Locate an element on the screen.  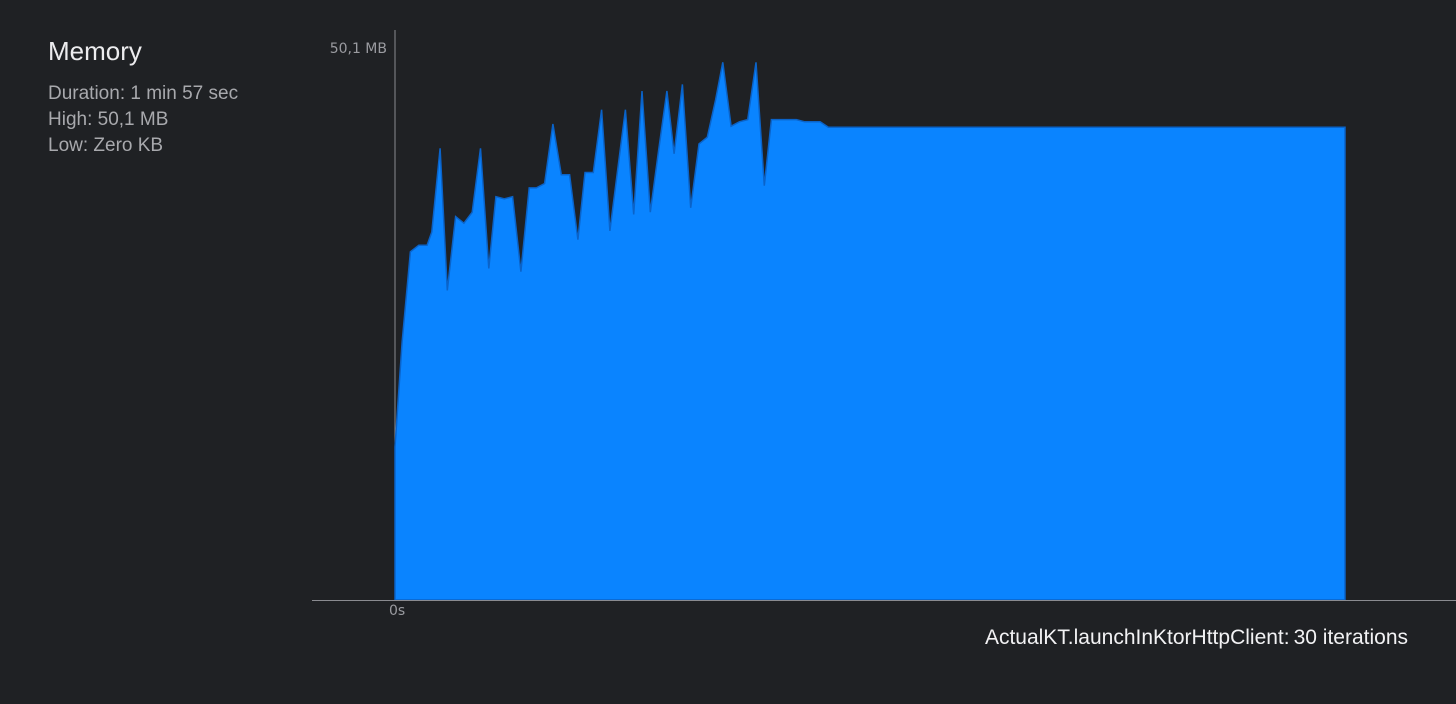
test-name: ActualKT.launchInKtorHttpClient: is located at coordinates (1137, 637).